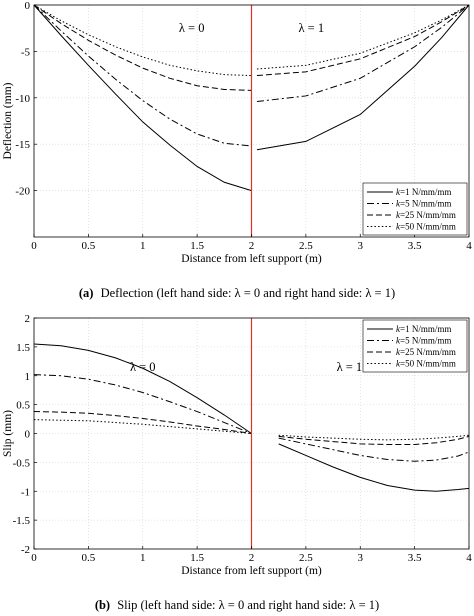 The width and height of the screenshot is (474, 616). Describe the element at coordinates (306, 558) in the screenshot. I see `chart-b-xtick-label-5: 2.5` at that location.